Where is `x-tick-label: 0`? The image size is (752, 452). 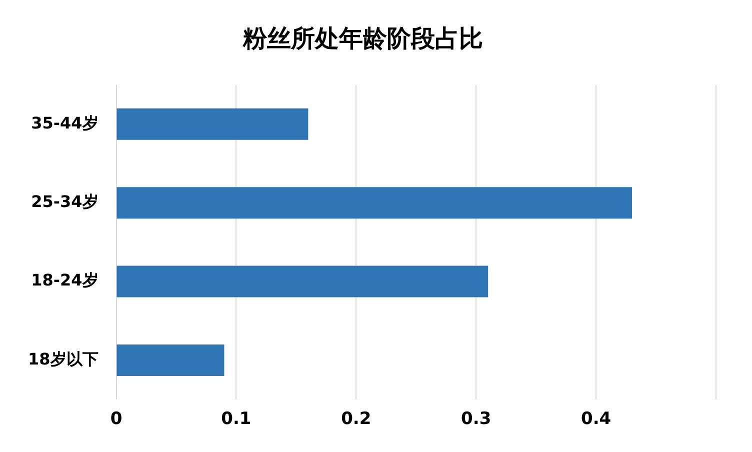
x-tick-label: 0 is located at coordinates (116, 419).